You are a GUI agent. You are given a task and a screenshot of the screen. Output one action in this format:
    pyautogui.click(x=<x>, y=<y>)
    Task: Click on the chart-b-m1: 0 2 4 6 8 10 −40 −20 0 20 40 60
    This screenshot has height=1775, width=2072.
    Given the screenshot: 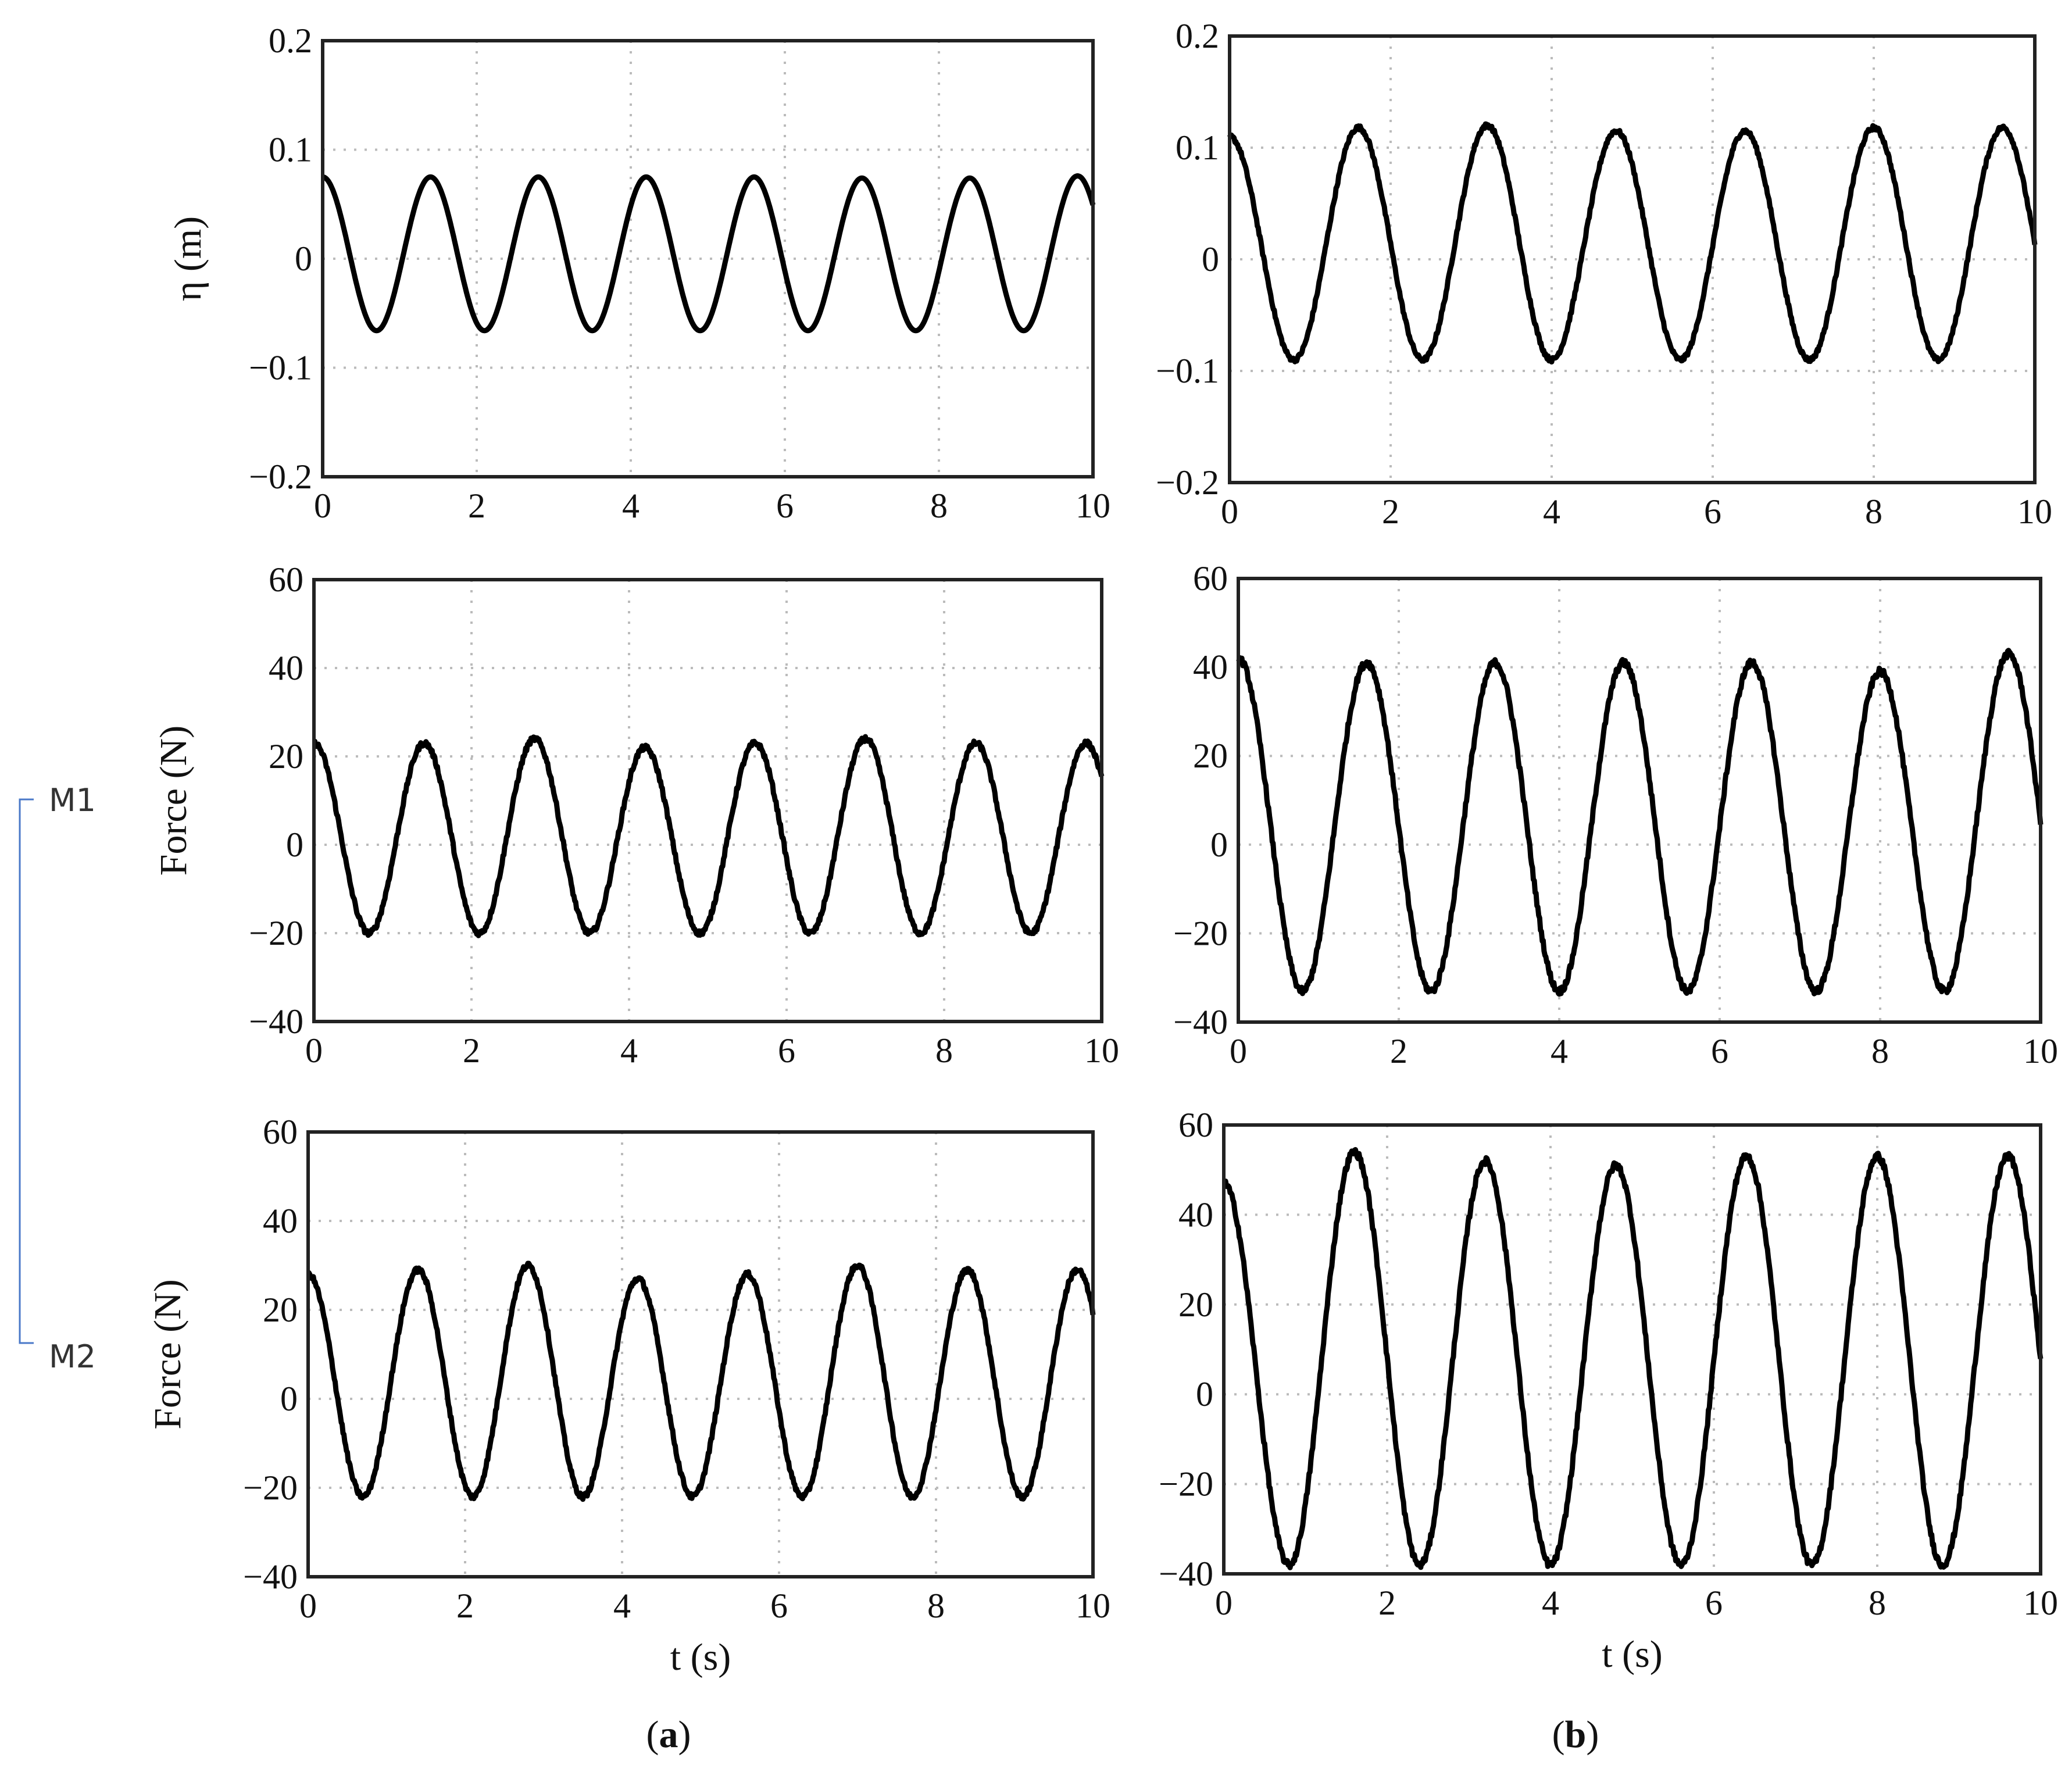 What is the action you would take?
    pyautogui.click(x=1615, y=815)
    